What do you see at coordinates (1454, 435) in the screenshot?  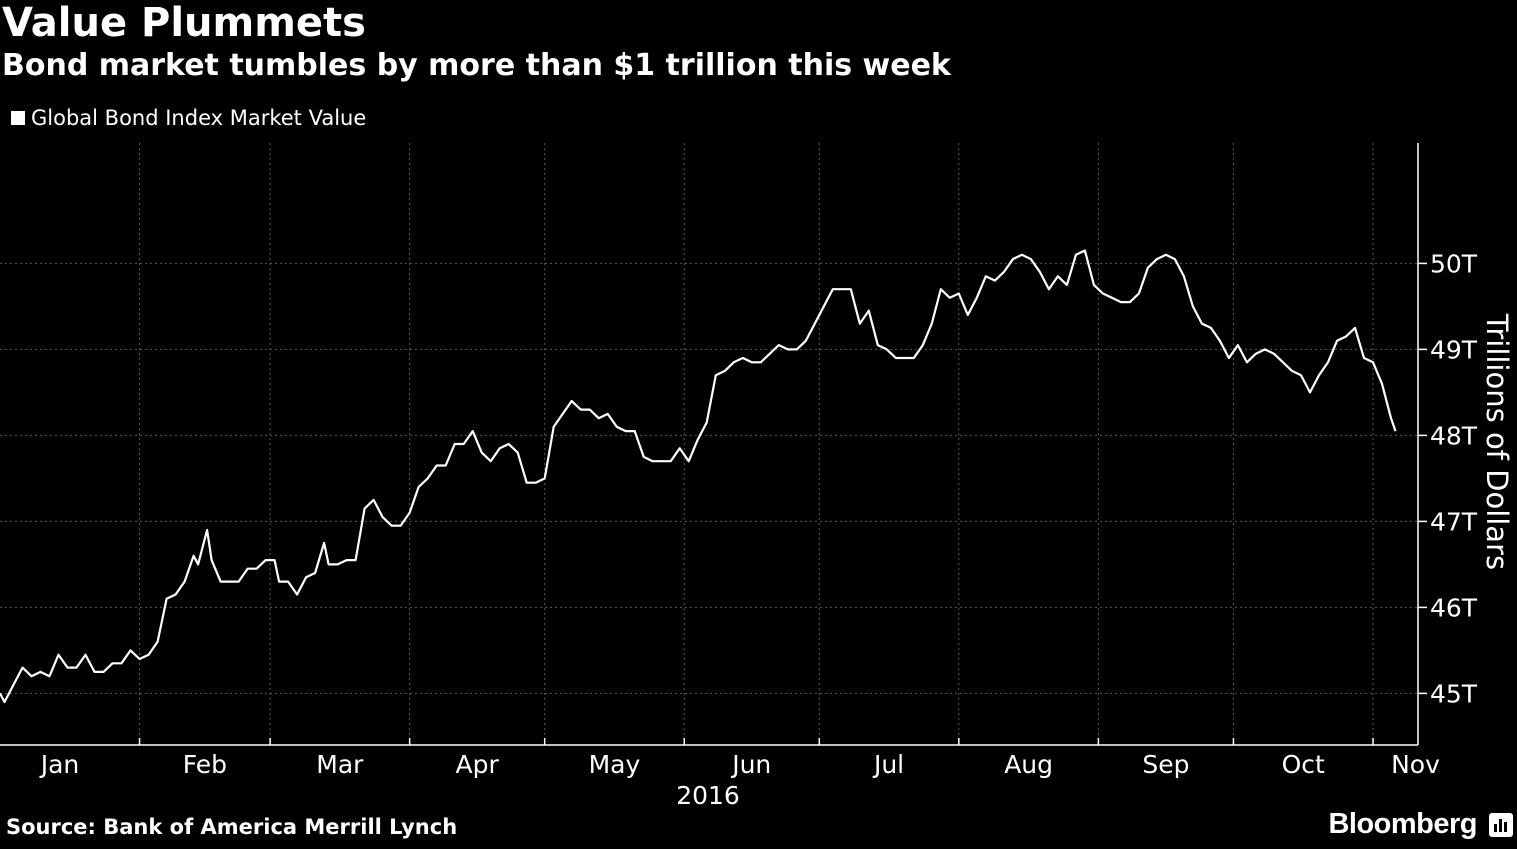 I see `y-tick-label: 48T` at bounding box center [1454, 435].